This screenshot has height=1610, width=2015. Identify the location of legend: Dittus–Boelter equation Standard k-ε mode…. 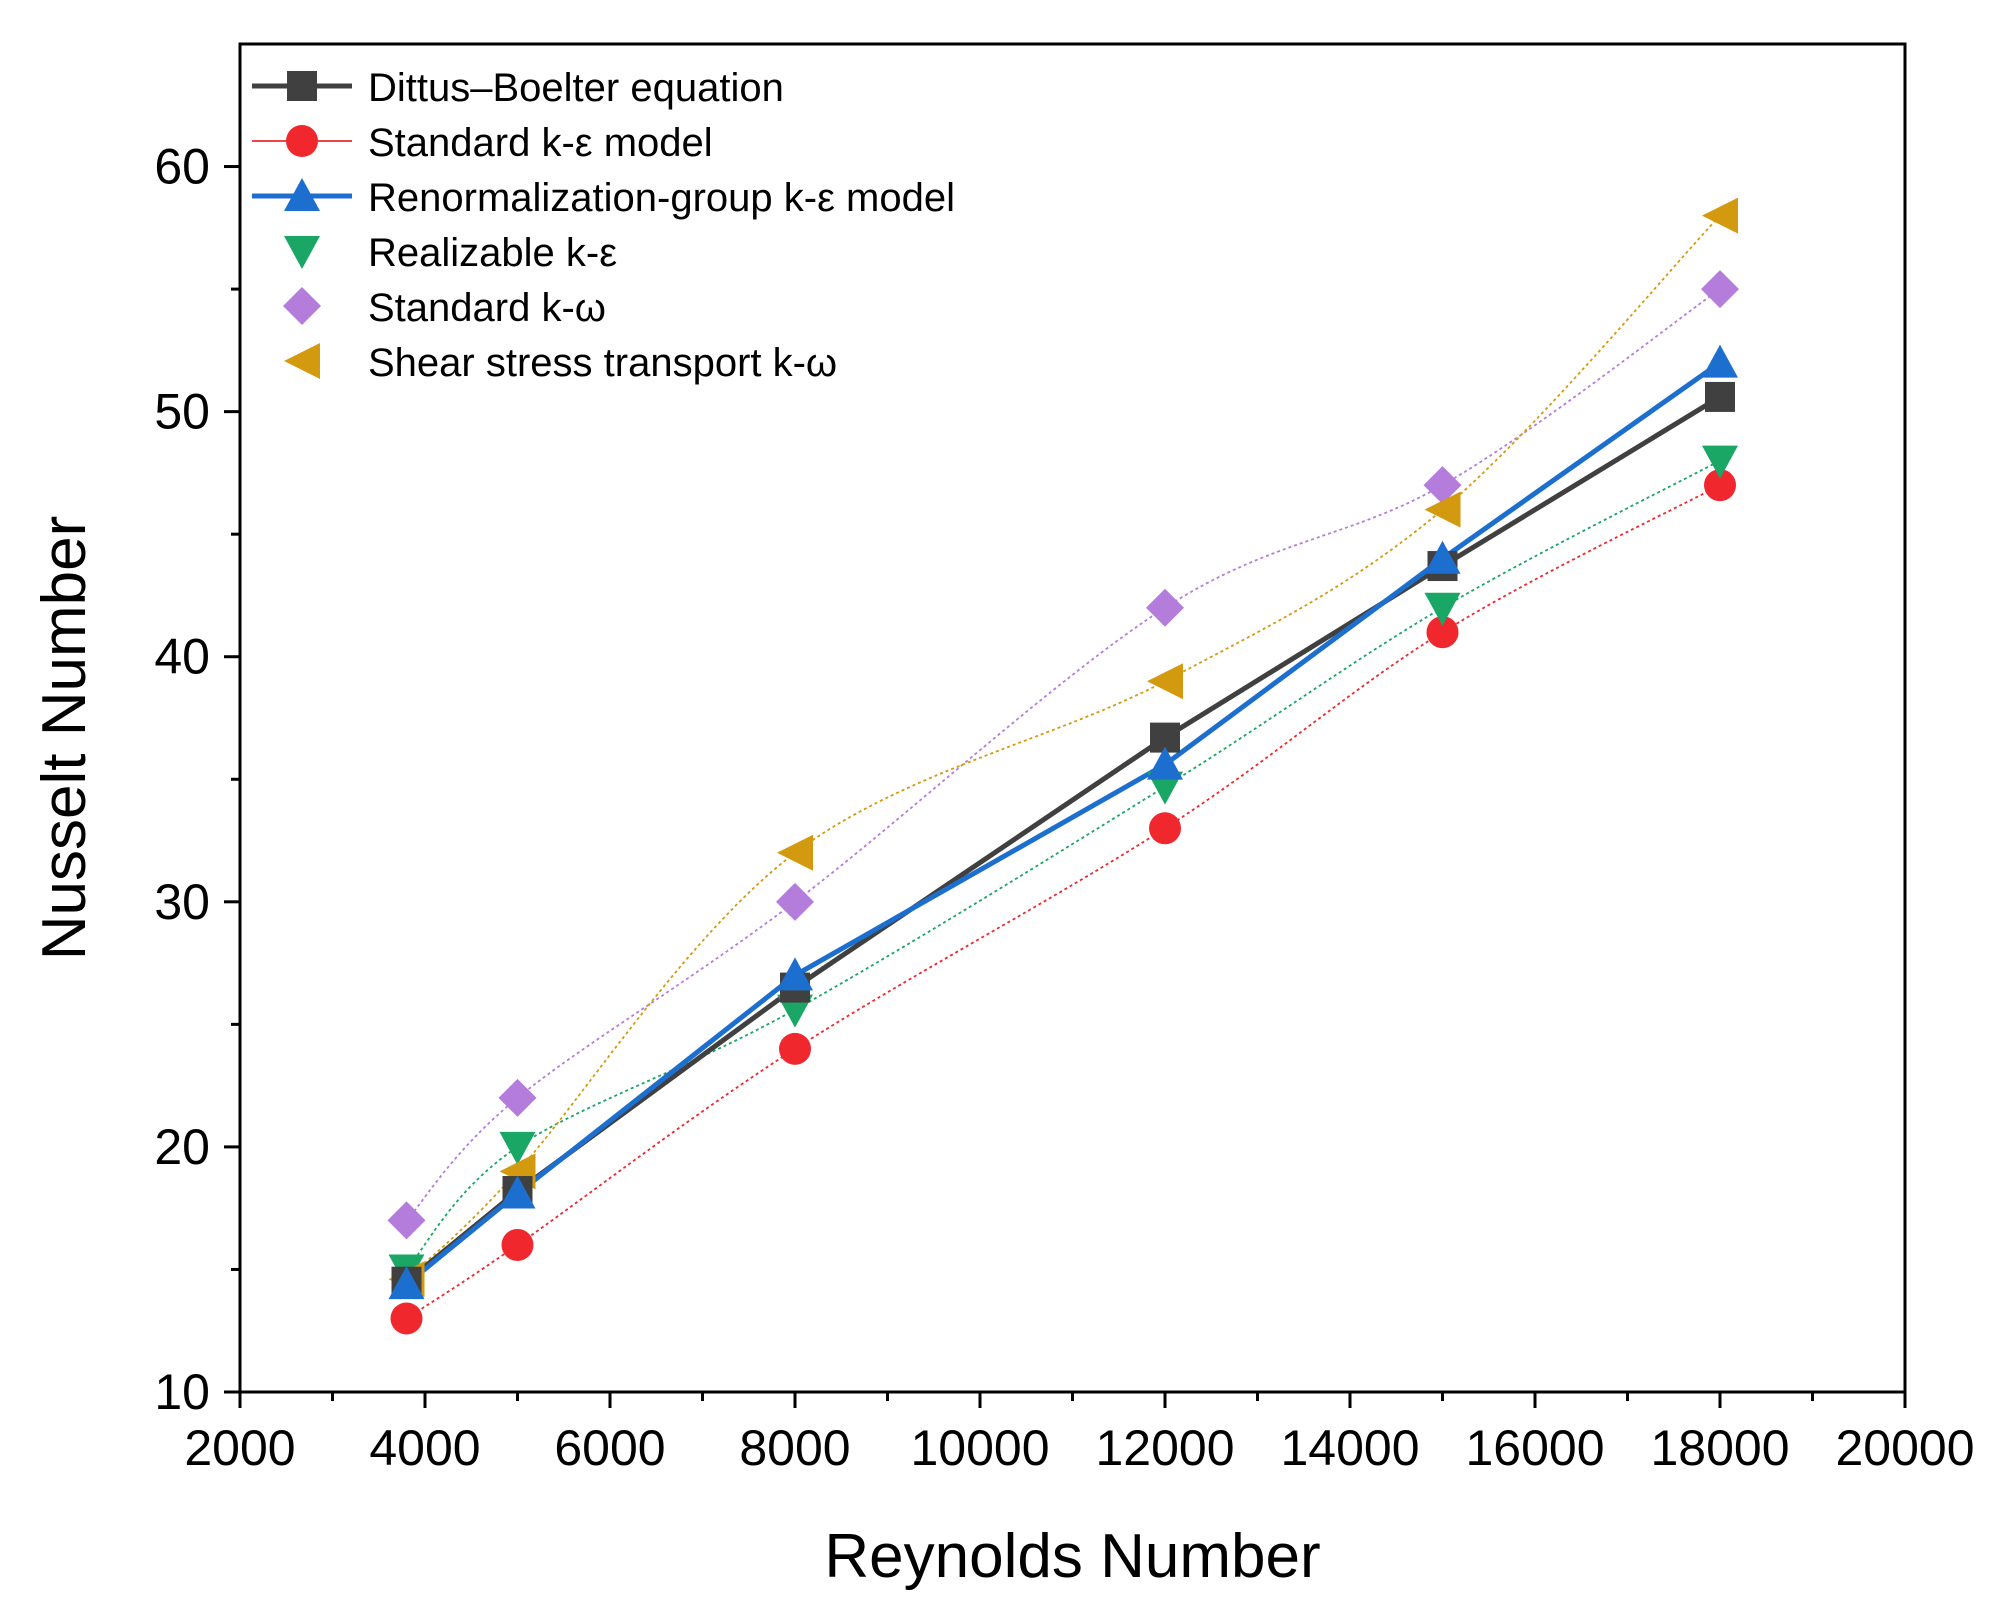
(603, 225).